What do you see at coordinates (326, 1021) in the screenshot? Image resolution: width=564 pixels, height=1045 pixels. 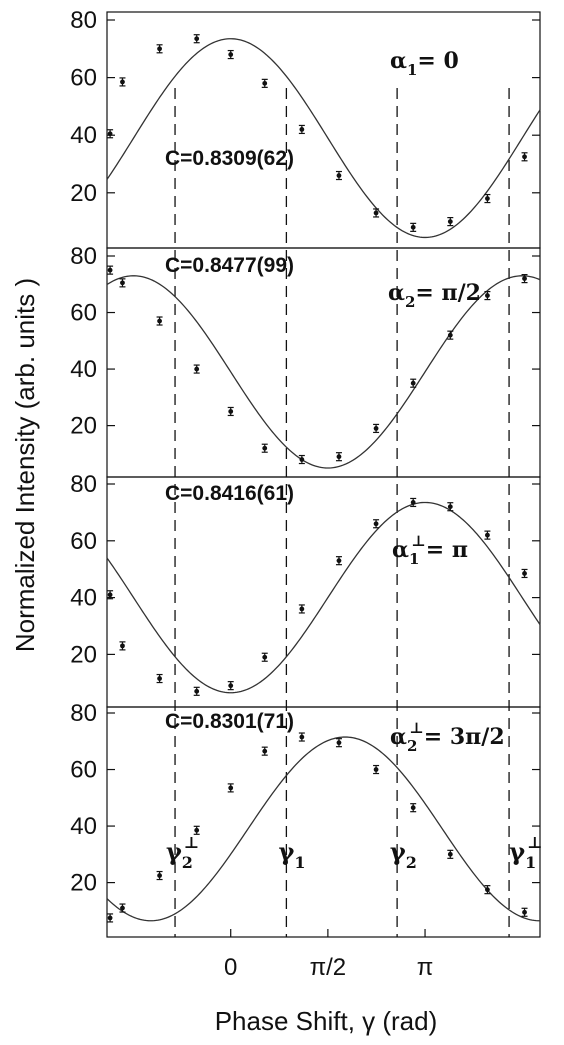 I see `x-axis-title: Phase Shift, γ (rad)` at bounding box center [326, 1021].